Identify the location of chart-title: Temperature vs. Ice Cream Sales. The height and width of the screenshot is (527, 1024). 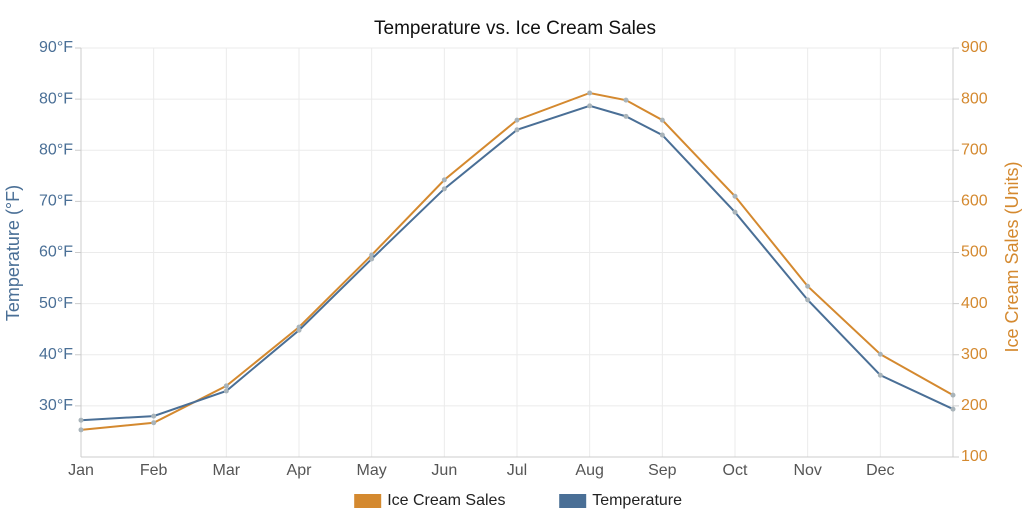
(515, 28).